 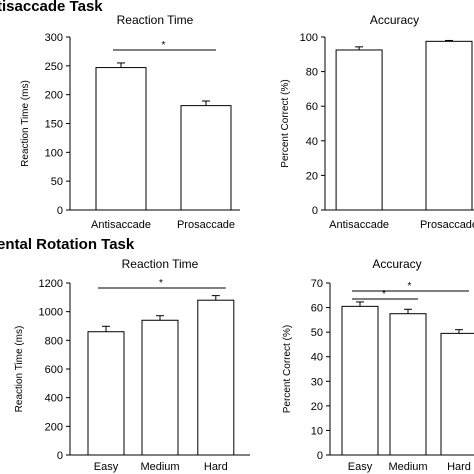 What do you see at coordinates (317, 382) in the screenshot?
I see `y-tick-label: 30` at bounding box center [317, 382].